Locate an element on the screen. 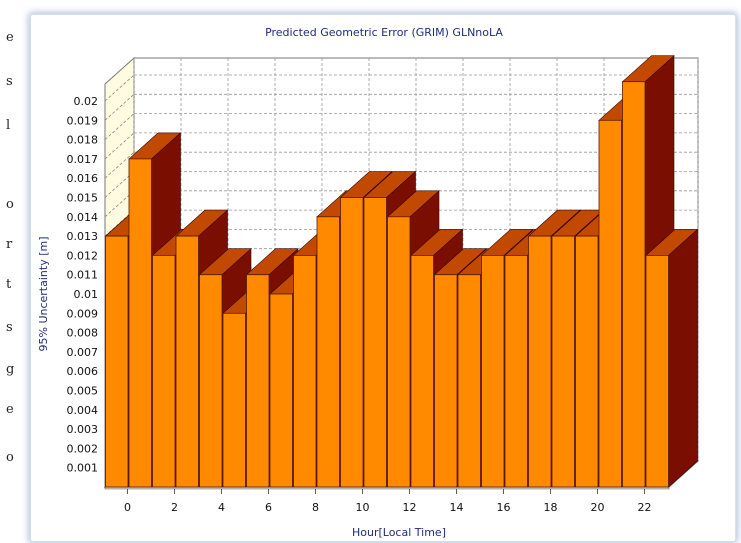 This screenshot has width=741, height=543. y-tick-label: 0.015 is located at coordinates (83, 198).